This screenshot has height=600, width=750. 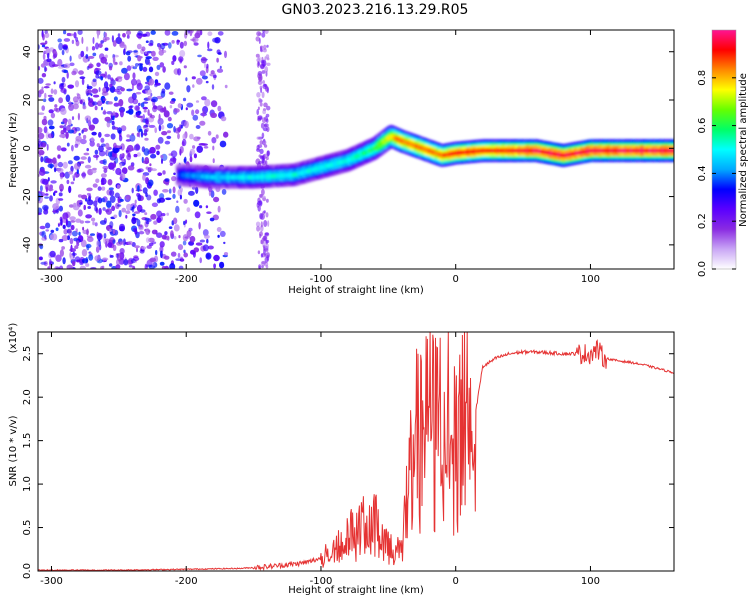 What do you see at coordinates (27, 354) in the screenshot?
I see `y-tick-label: 2.5` at bounding box center [27, 354].